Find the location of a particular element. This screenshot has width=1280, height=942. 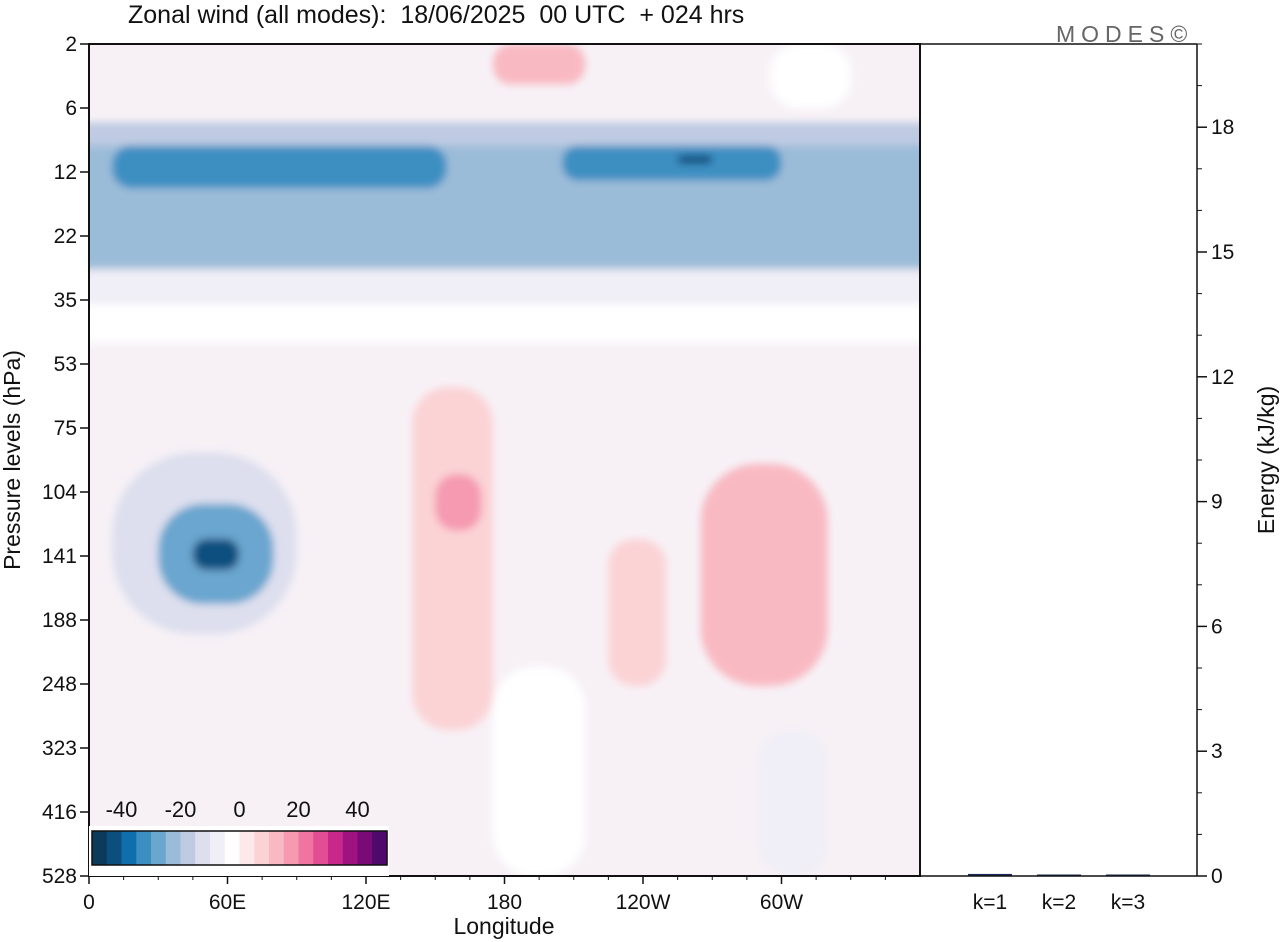

pressure-tick-label-528: 528 is located at coordinates (59, 876).